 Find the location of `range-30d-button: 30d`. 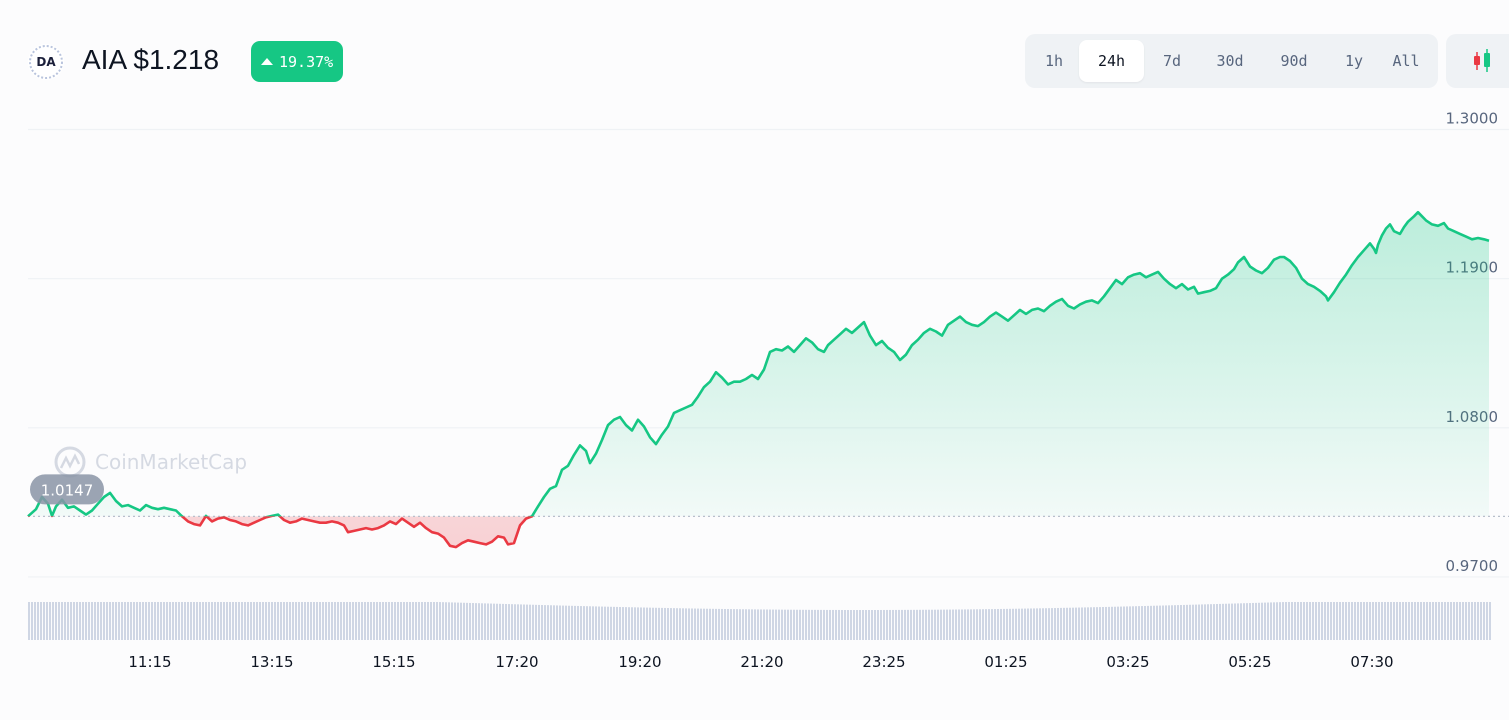

range-30d-button: 30d is located at coordinates (1230, 61).